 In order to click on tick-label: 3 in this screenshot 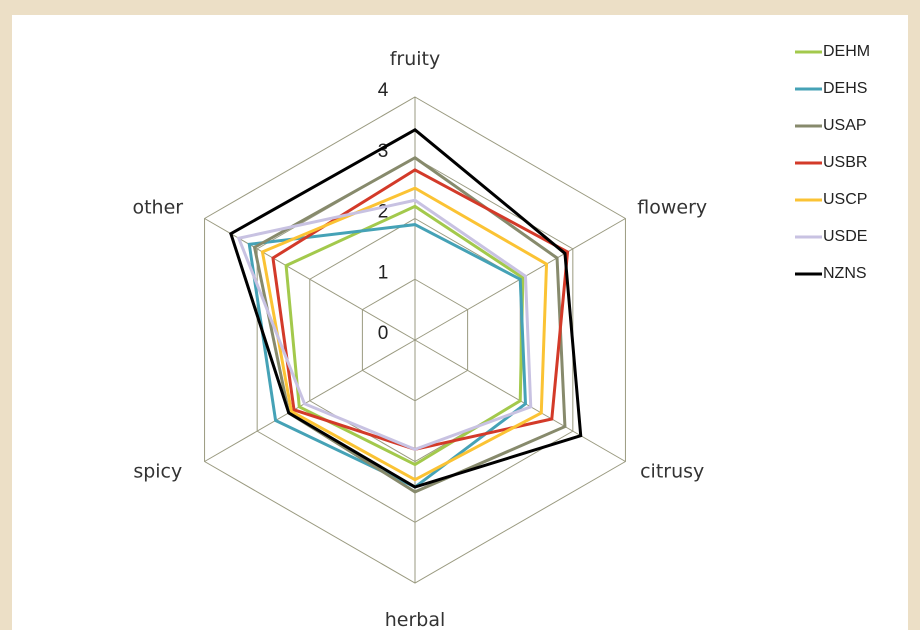, I will do `click(383, 151)`.